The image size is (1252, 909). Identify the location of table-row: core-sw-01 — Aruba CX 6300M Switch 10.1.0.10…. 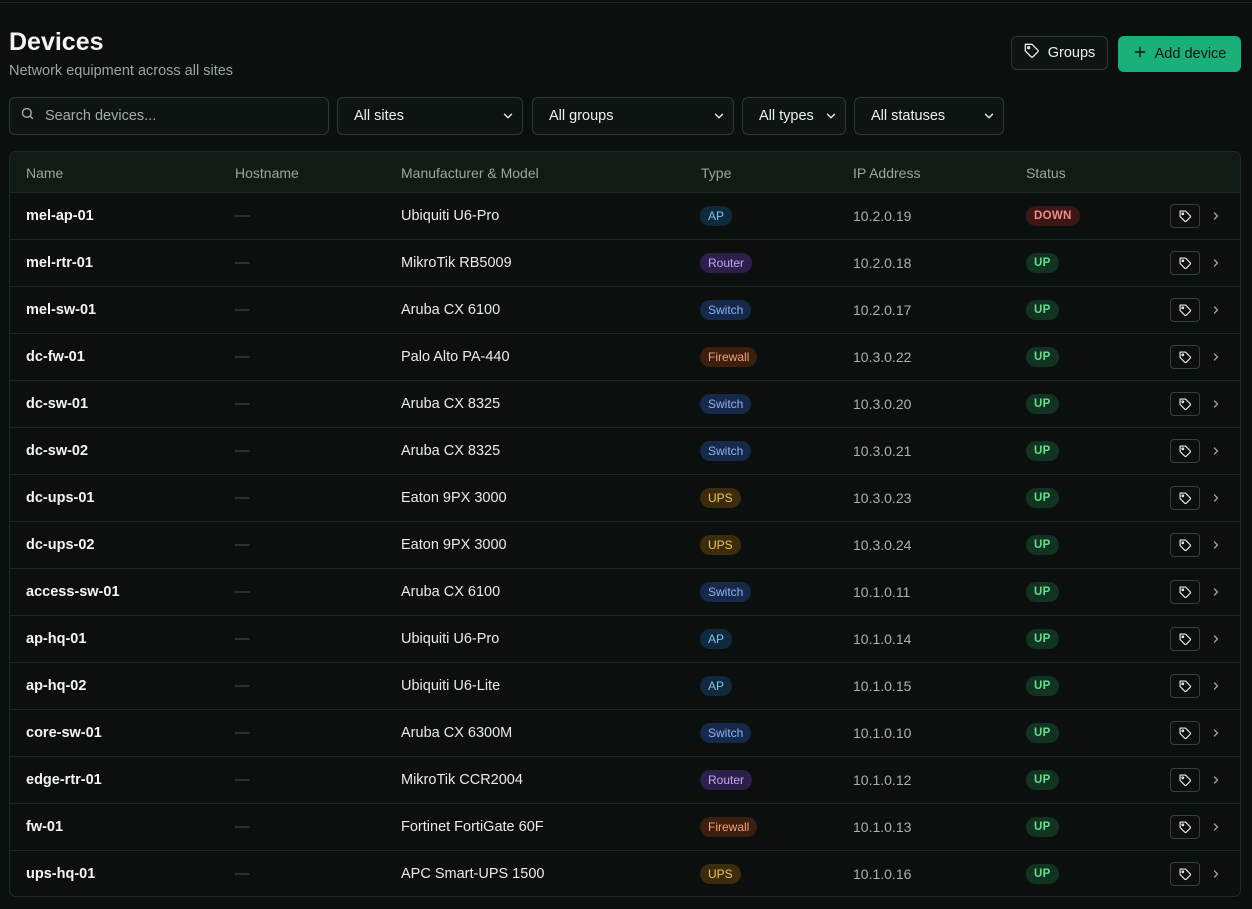
(625, 733).